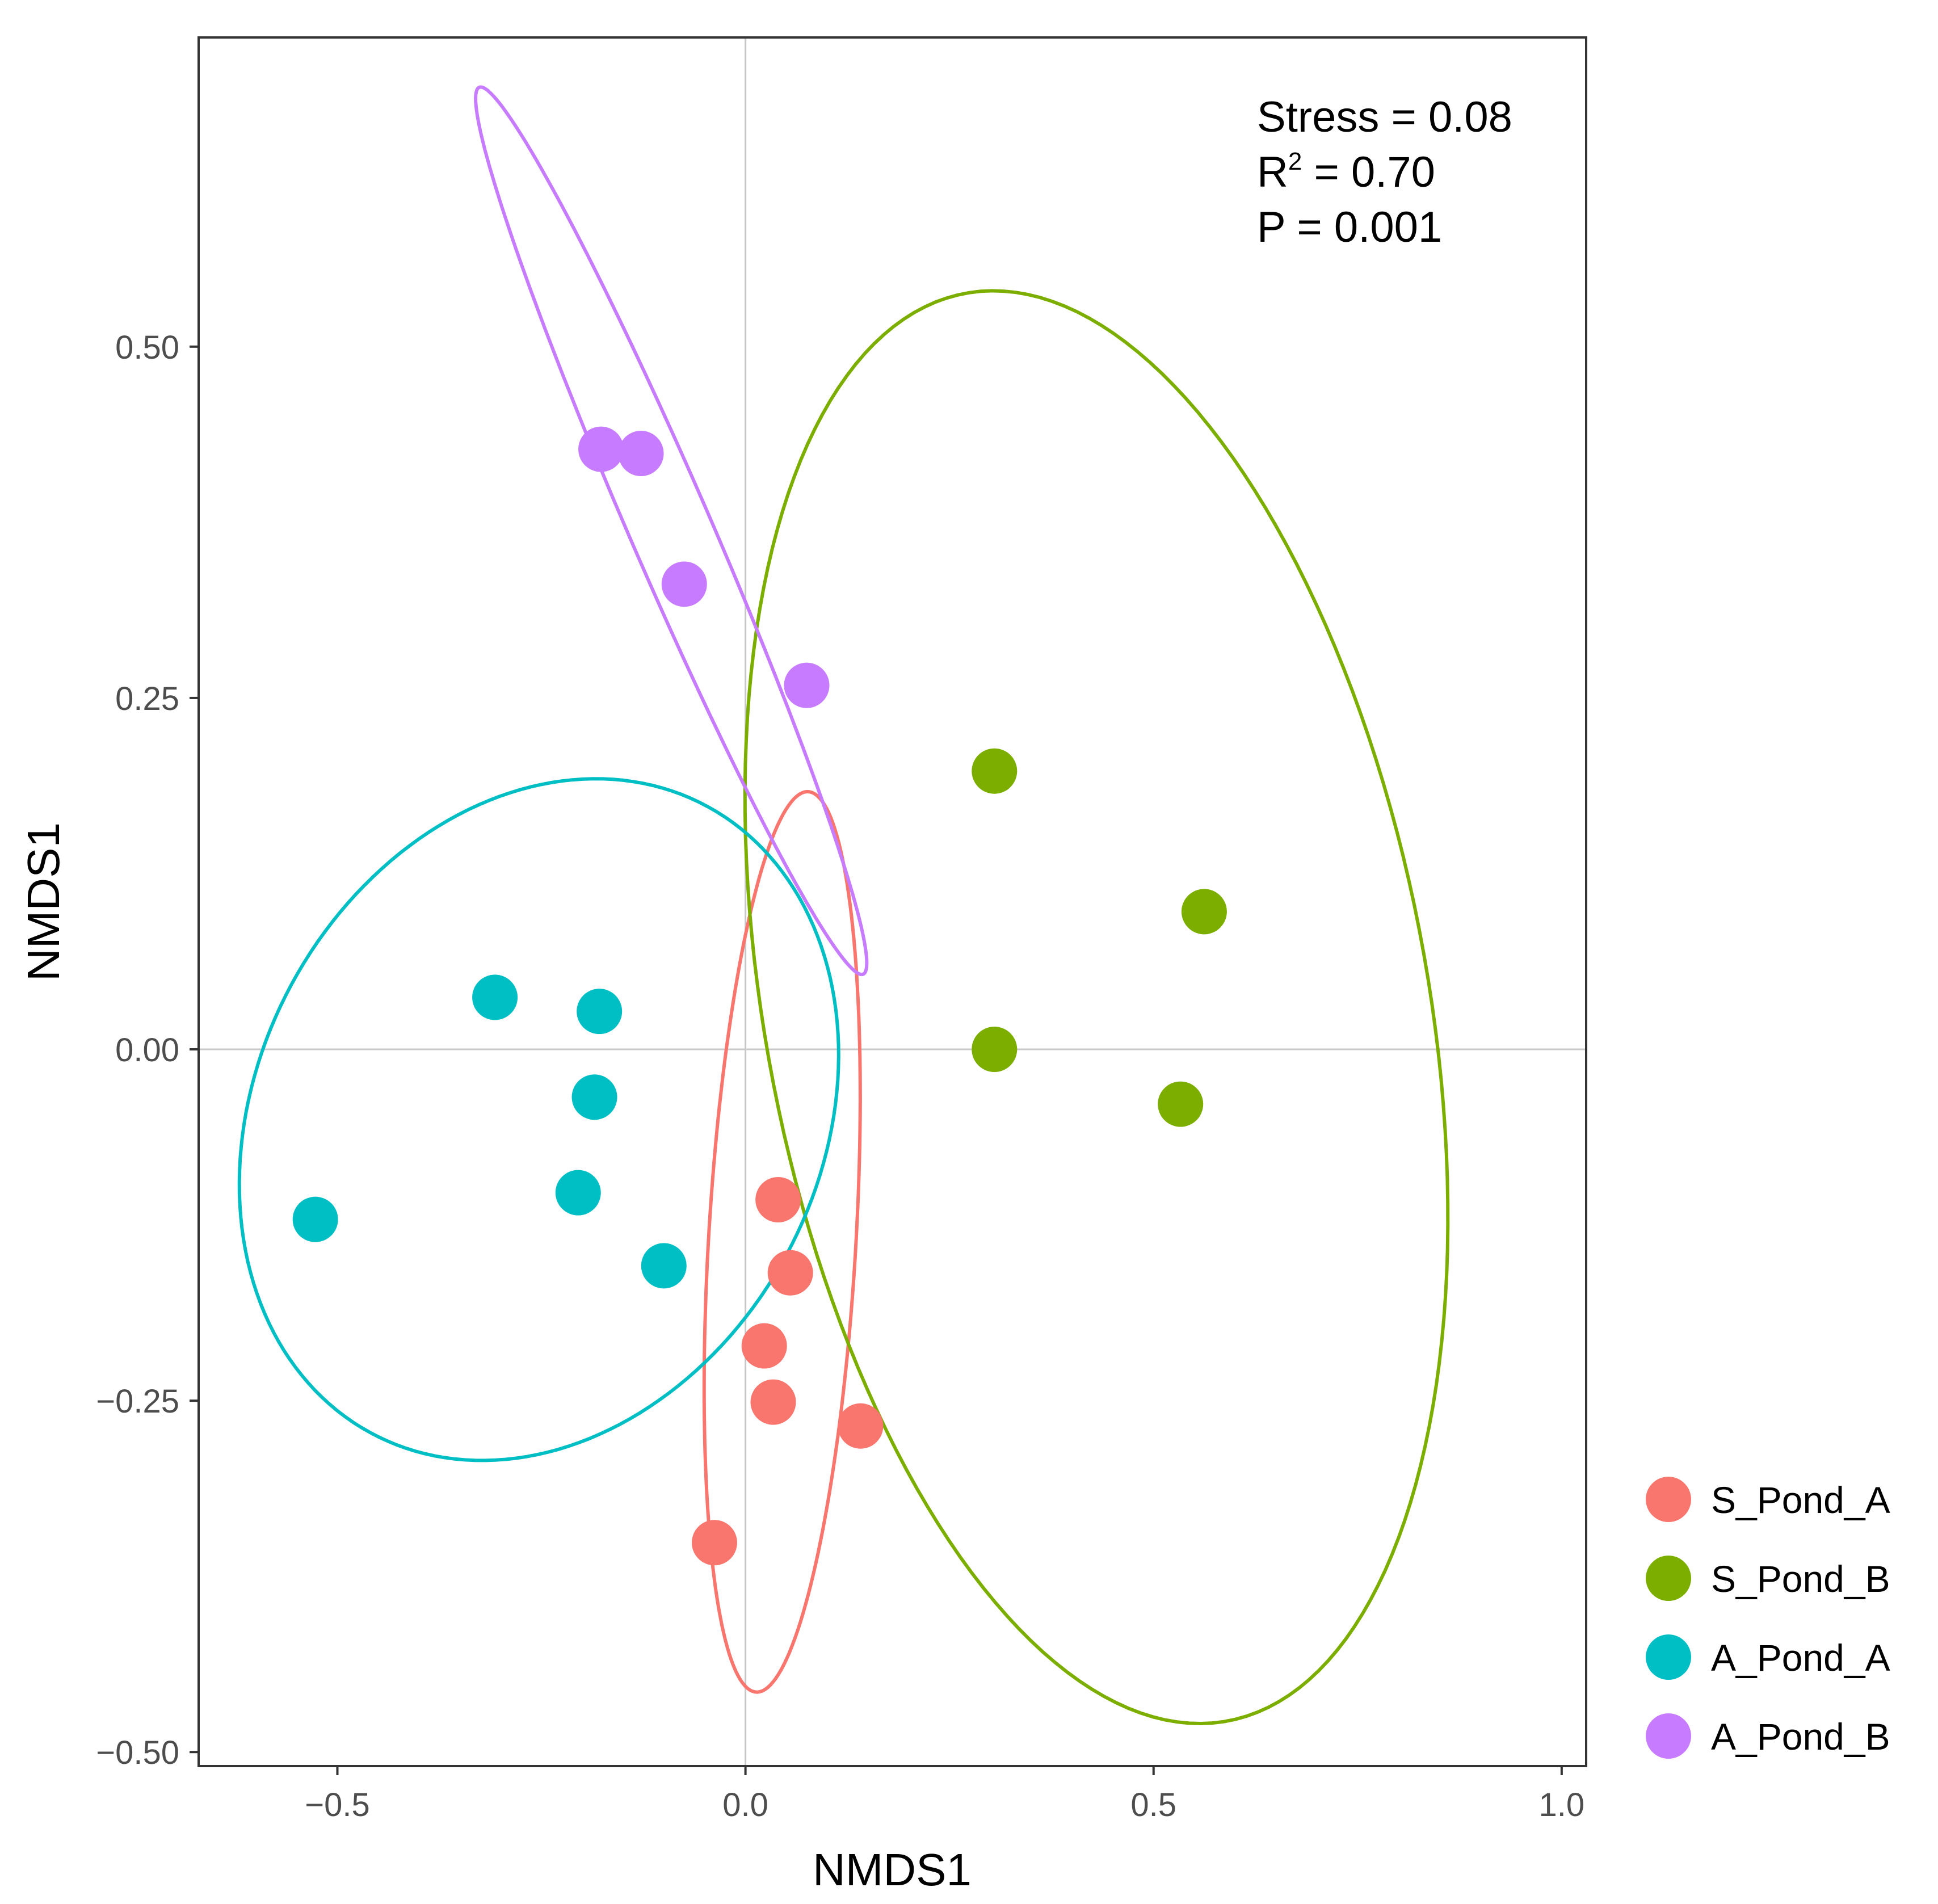 This screenshot has height=1904, width=1938. What do you see at coordinates (538, 1119) in the screenshot?
I see `ellipse-A_Pond_A` at bounding box center [538, 1119].